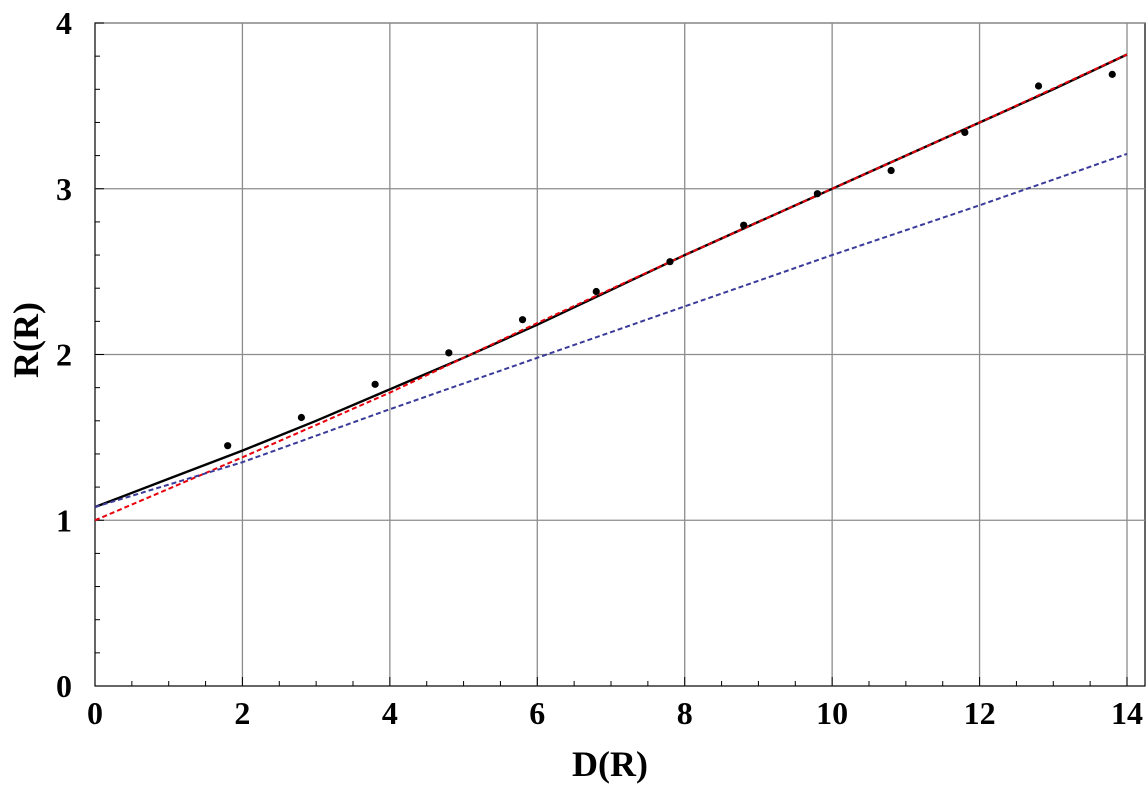 This screenshot has width=1148, height=786. What do you see at coordinates (64, 23) in the screenshot?
I see `y-tick-label: 4` at bounding box center [64, 23].